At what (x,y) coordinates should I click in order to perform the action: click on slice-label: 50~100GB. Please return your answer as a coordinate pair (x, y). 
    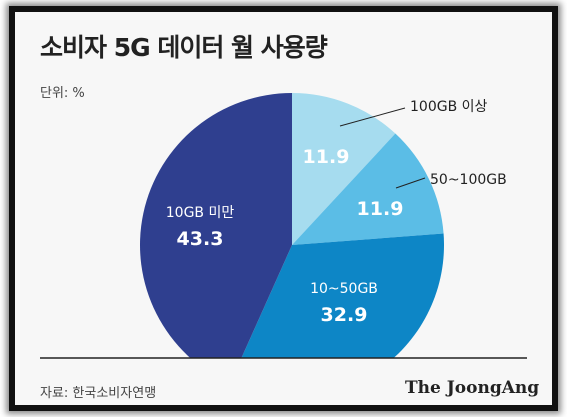
    Looking at the image, I should click on (468, 180).